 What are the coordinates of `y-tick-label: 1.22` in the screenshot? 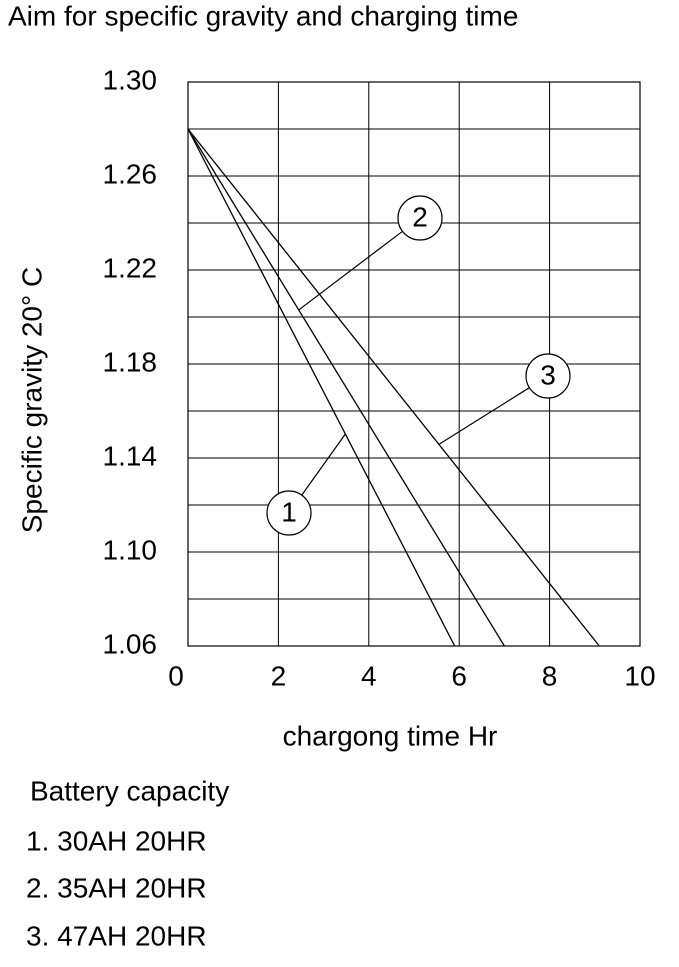 It's located at (130, 267).